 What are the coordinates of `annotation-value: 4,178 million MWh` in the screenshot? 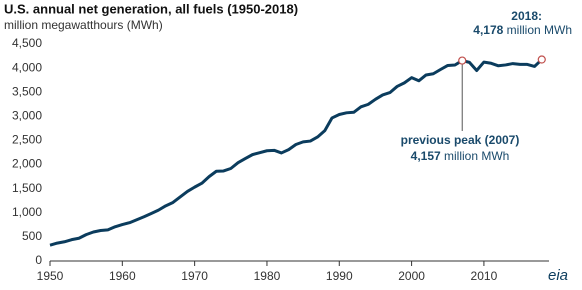 It's located at (522, 30).